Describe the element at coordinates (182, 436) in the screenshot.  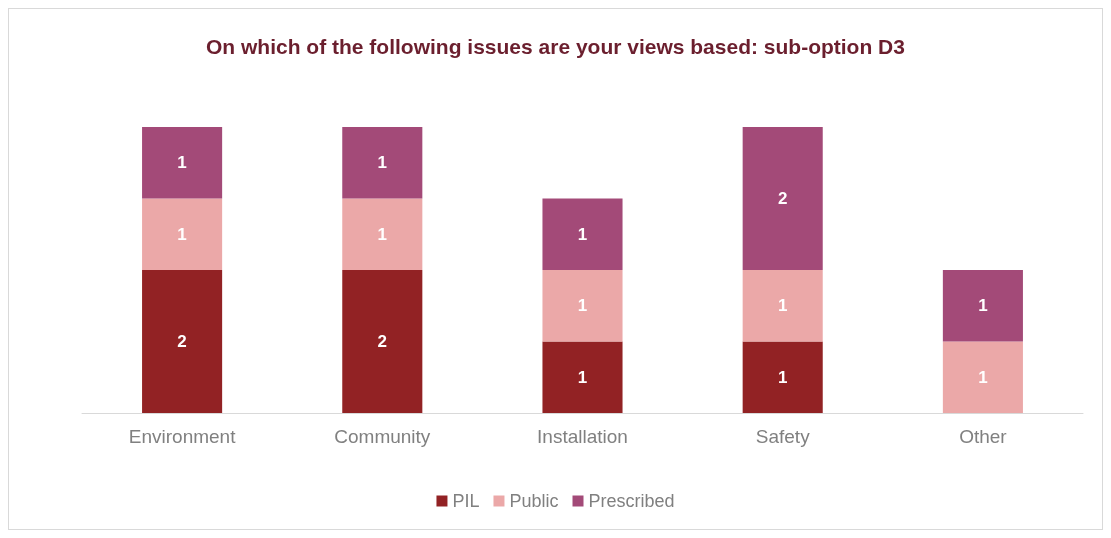
I see `x-tick-label: Environment` at that location.